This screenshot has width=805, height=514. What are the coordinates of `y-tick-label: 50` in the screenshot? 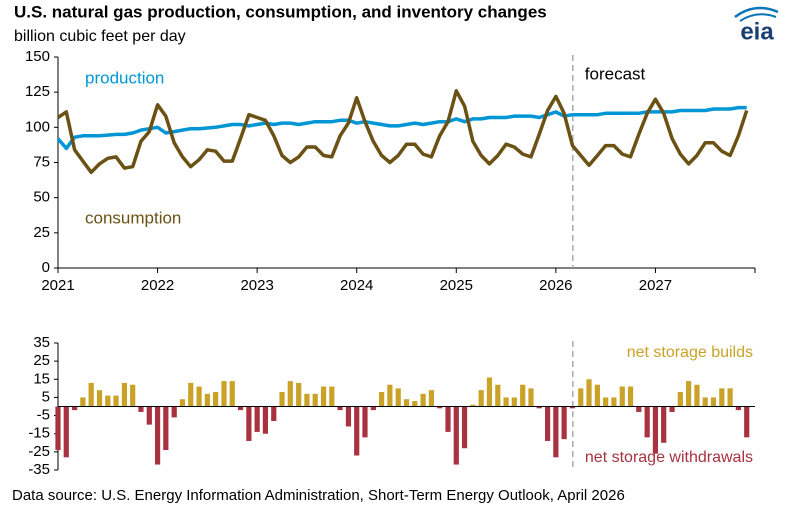 It's located at (41, 197).